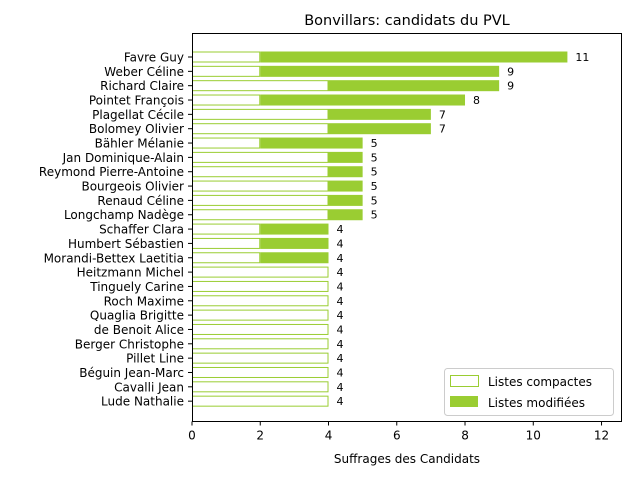 The height and width of the screenshot is (484, 640). What do you see at coordinates (407, 459) in the screenshot?
I see `x-axis-label: Suffrages des Candidats` at bounding box center [407, 459].